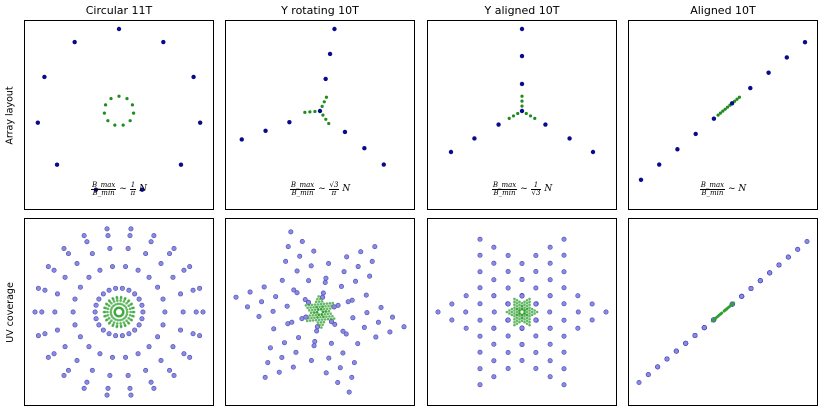 This screenshot has width=830, height=415. Describe the element at coordinates (119, 312) in the screenshot. I see `plot-frame` at that location.